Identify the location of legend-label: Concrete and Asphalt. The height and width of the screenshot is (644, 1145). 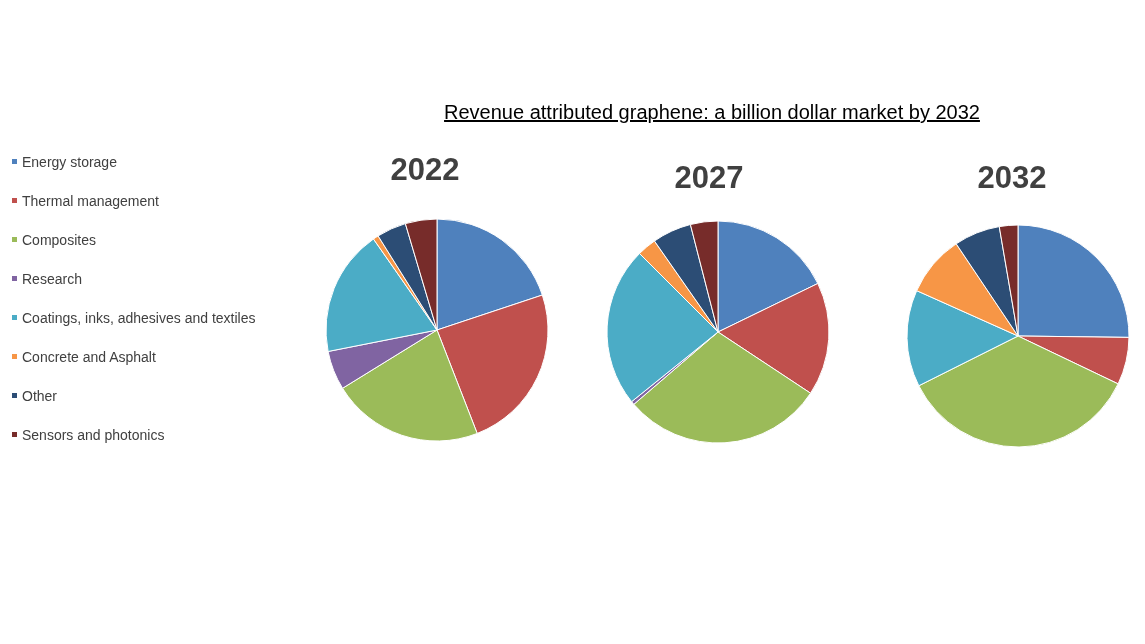
(89, 357).